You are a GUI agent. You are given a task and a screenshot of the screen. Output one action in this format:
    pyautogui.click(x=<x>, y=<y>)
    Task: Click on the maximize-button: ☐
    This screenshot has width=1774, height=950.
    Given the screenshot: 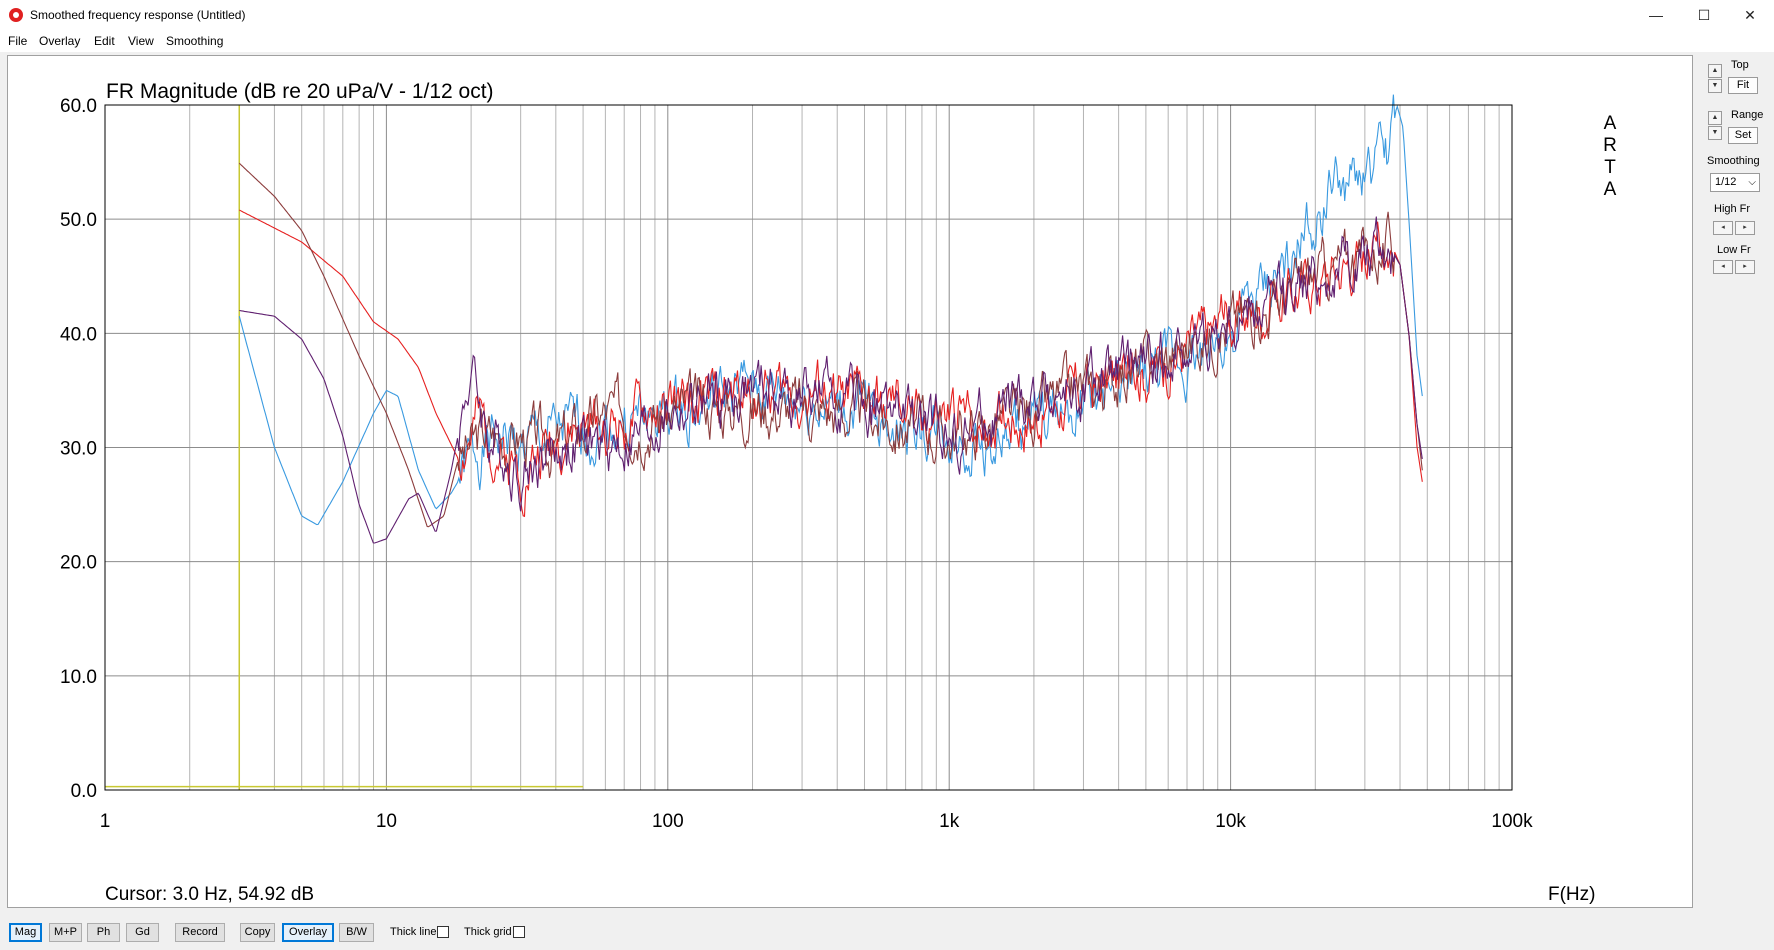 What is the action you would take?
    pyautogui.click(x=1704, y=14)
    